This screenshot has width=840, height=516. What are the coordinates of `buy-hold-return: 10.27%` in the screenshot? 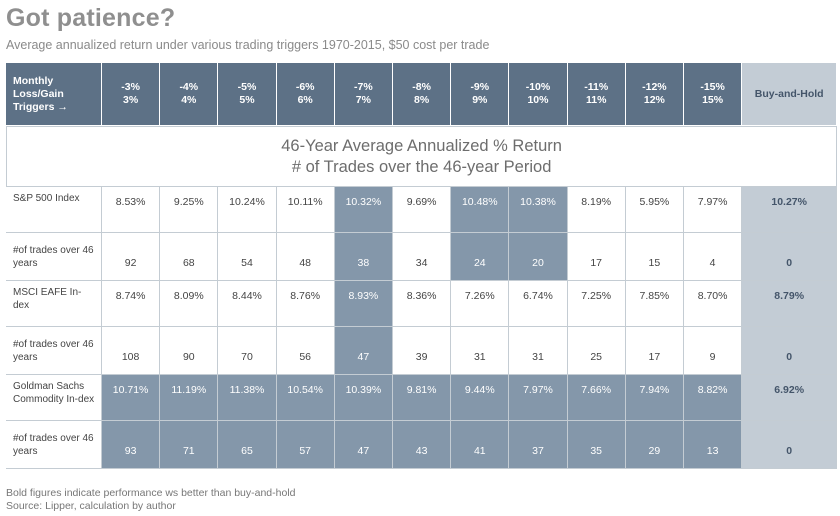 It's located at (790, 210).